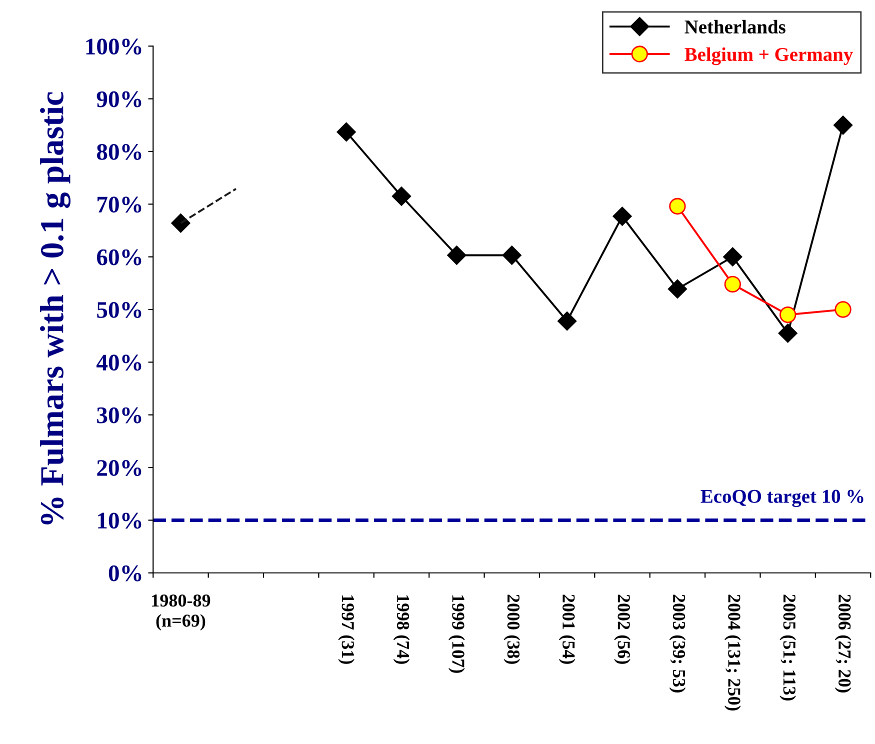  I want to click on y-axis-title: % Fulmars with > 0.1 g plastic, so click(55, 308).